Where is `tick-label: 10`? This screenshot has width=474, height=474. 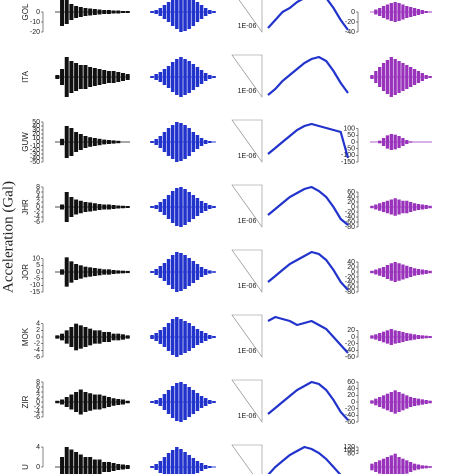 tick-label: 10 is located at coordinates (36, 259).